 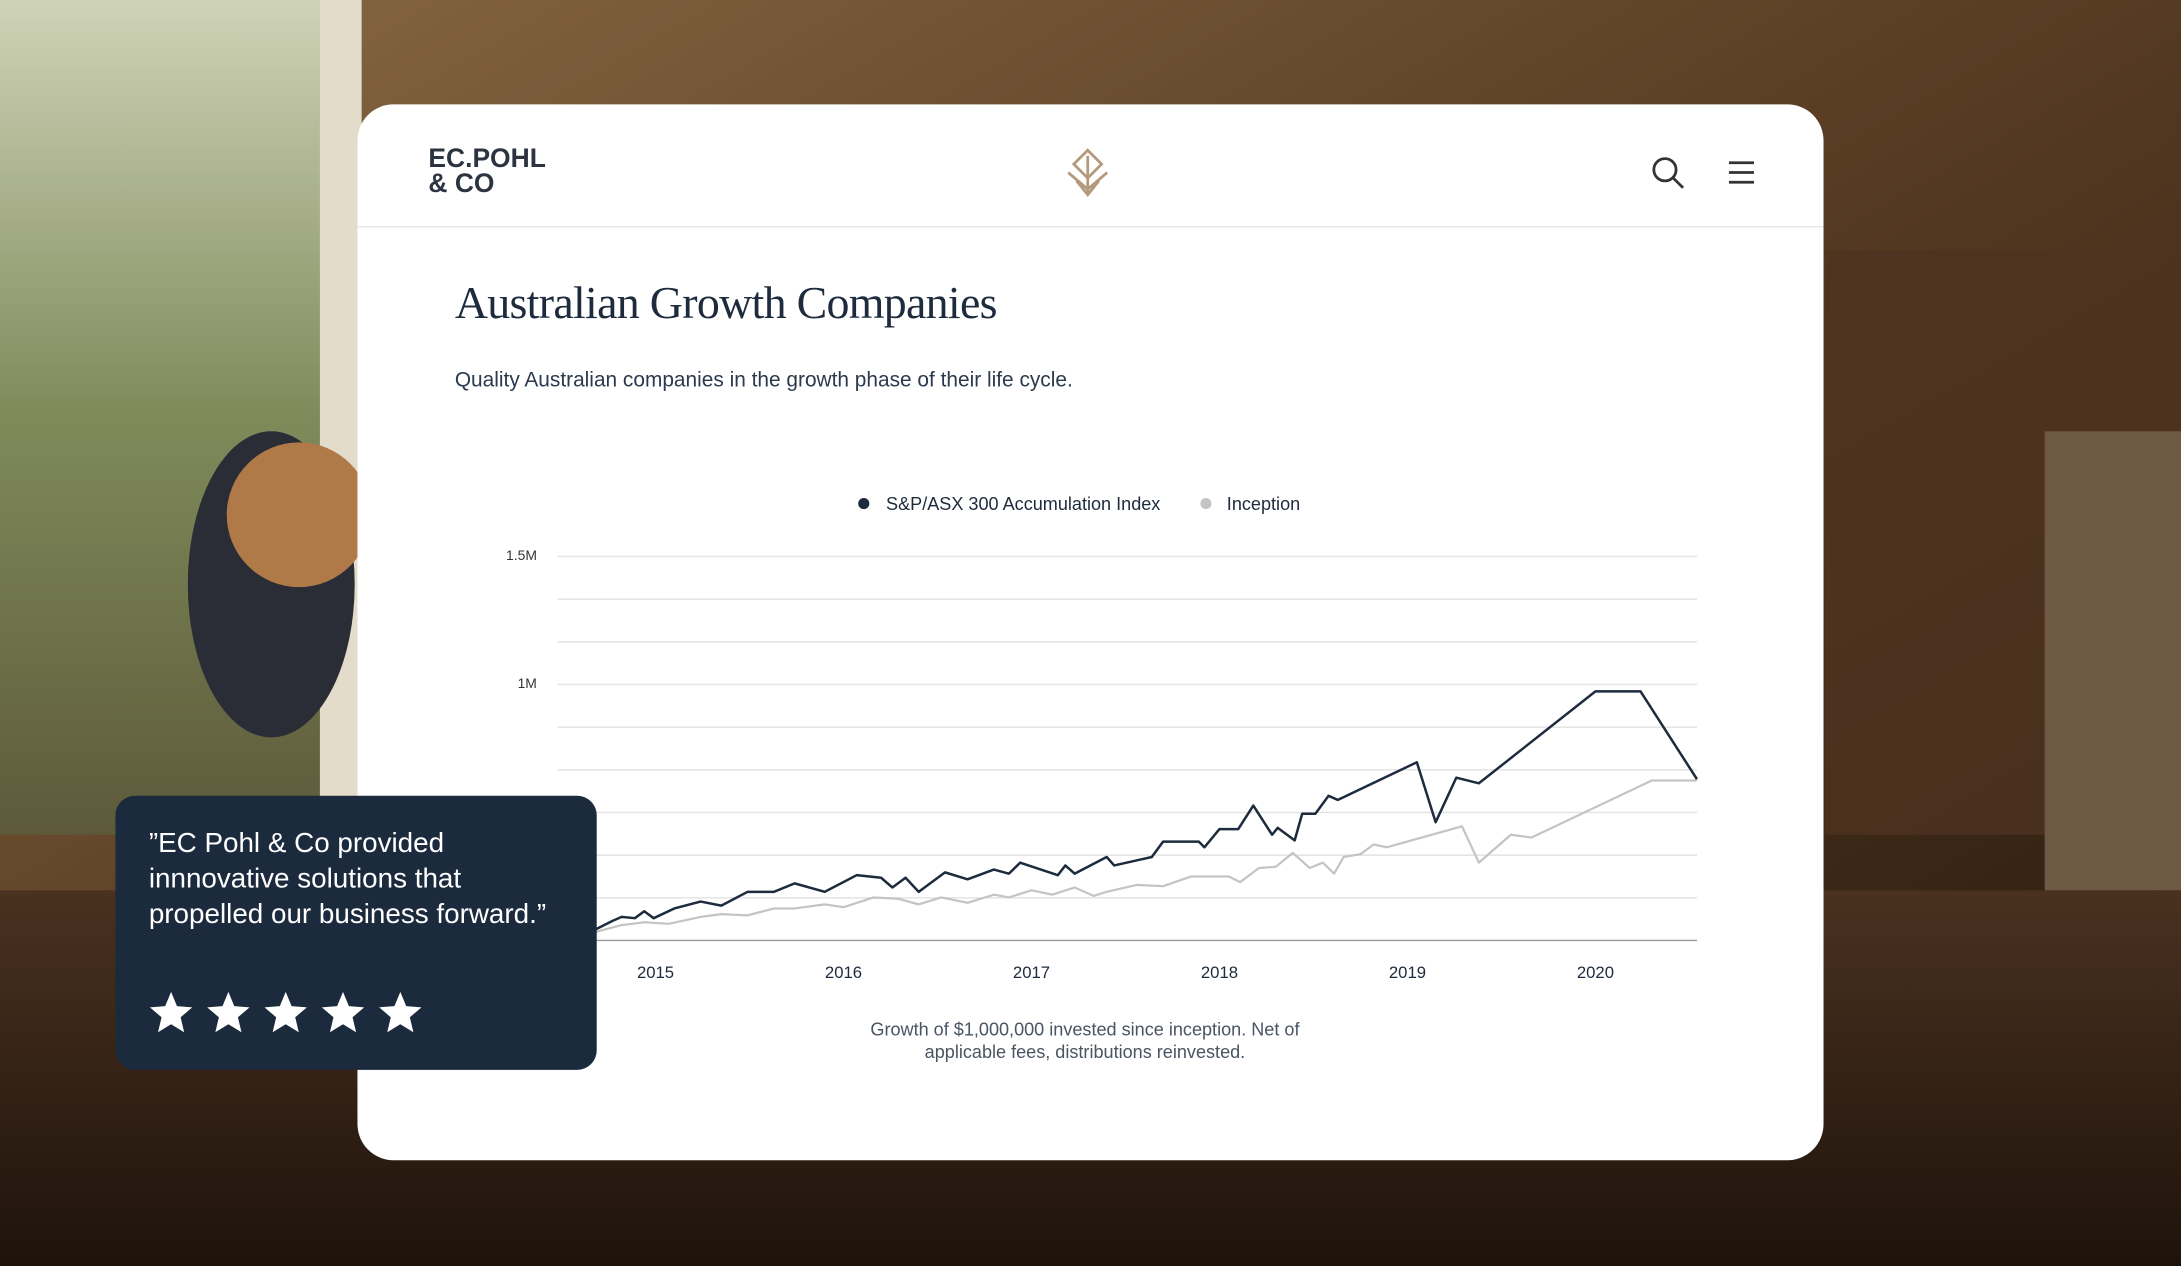 What do you see at coordinates (1263, 504) in the screenshot?
I see `legend-label: Inception` at bounding box center [1263, 504].